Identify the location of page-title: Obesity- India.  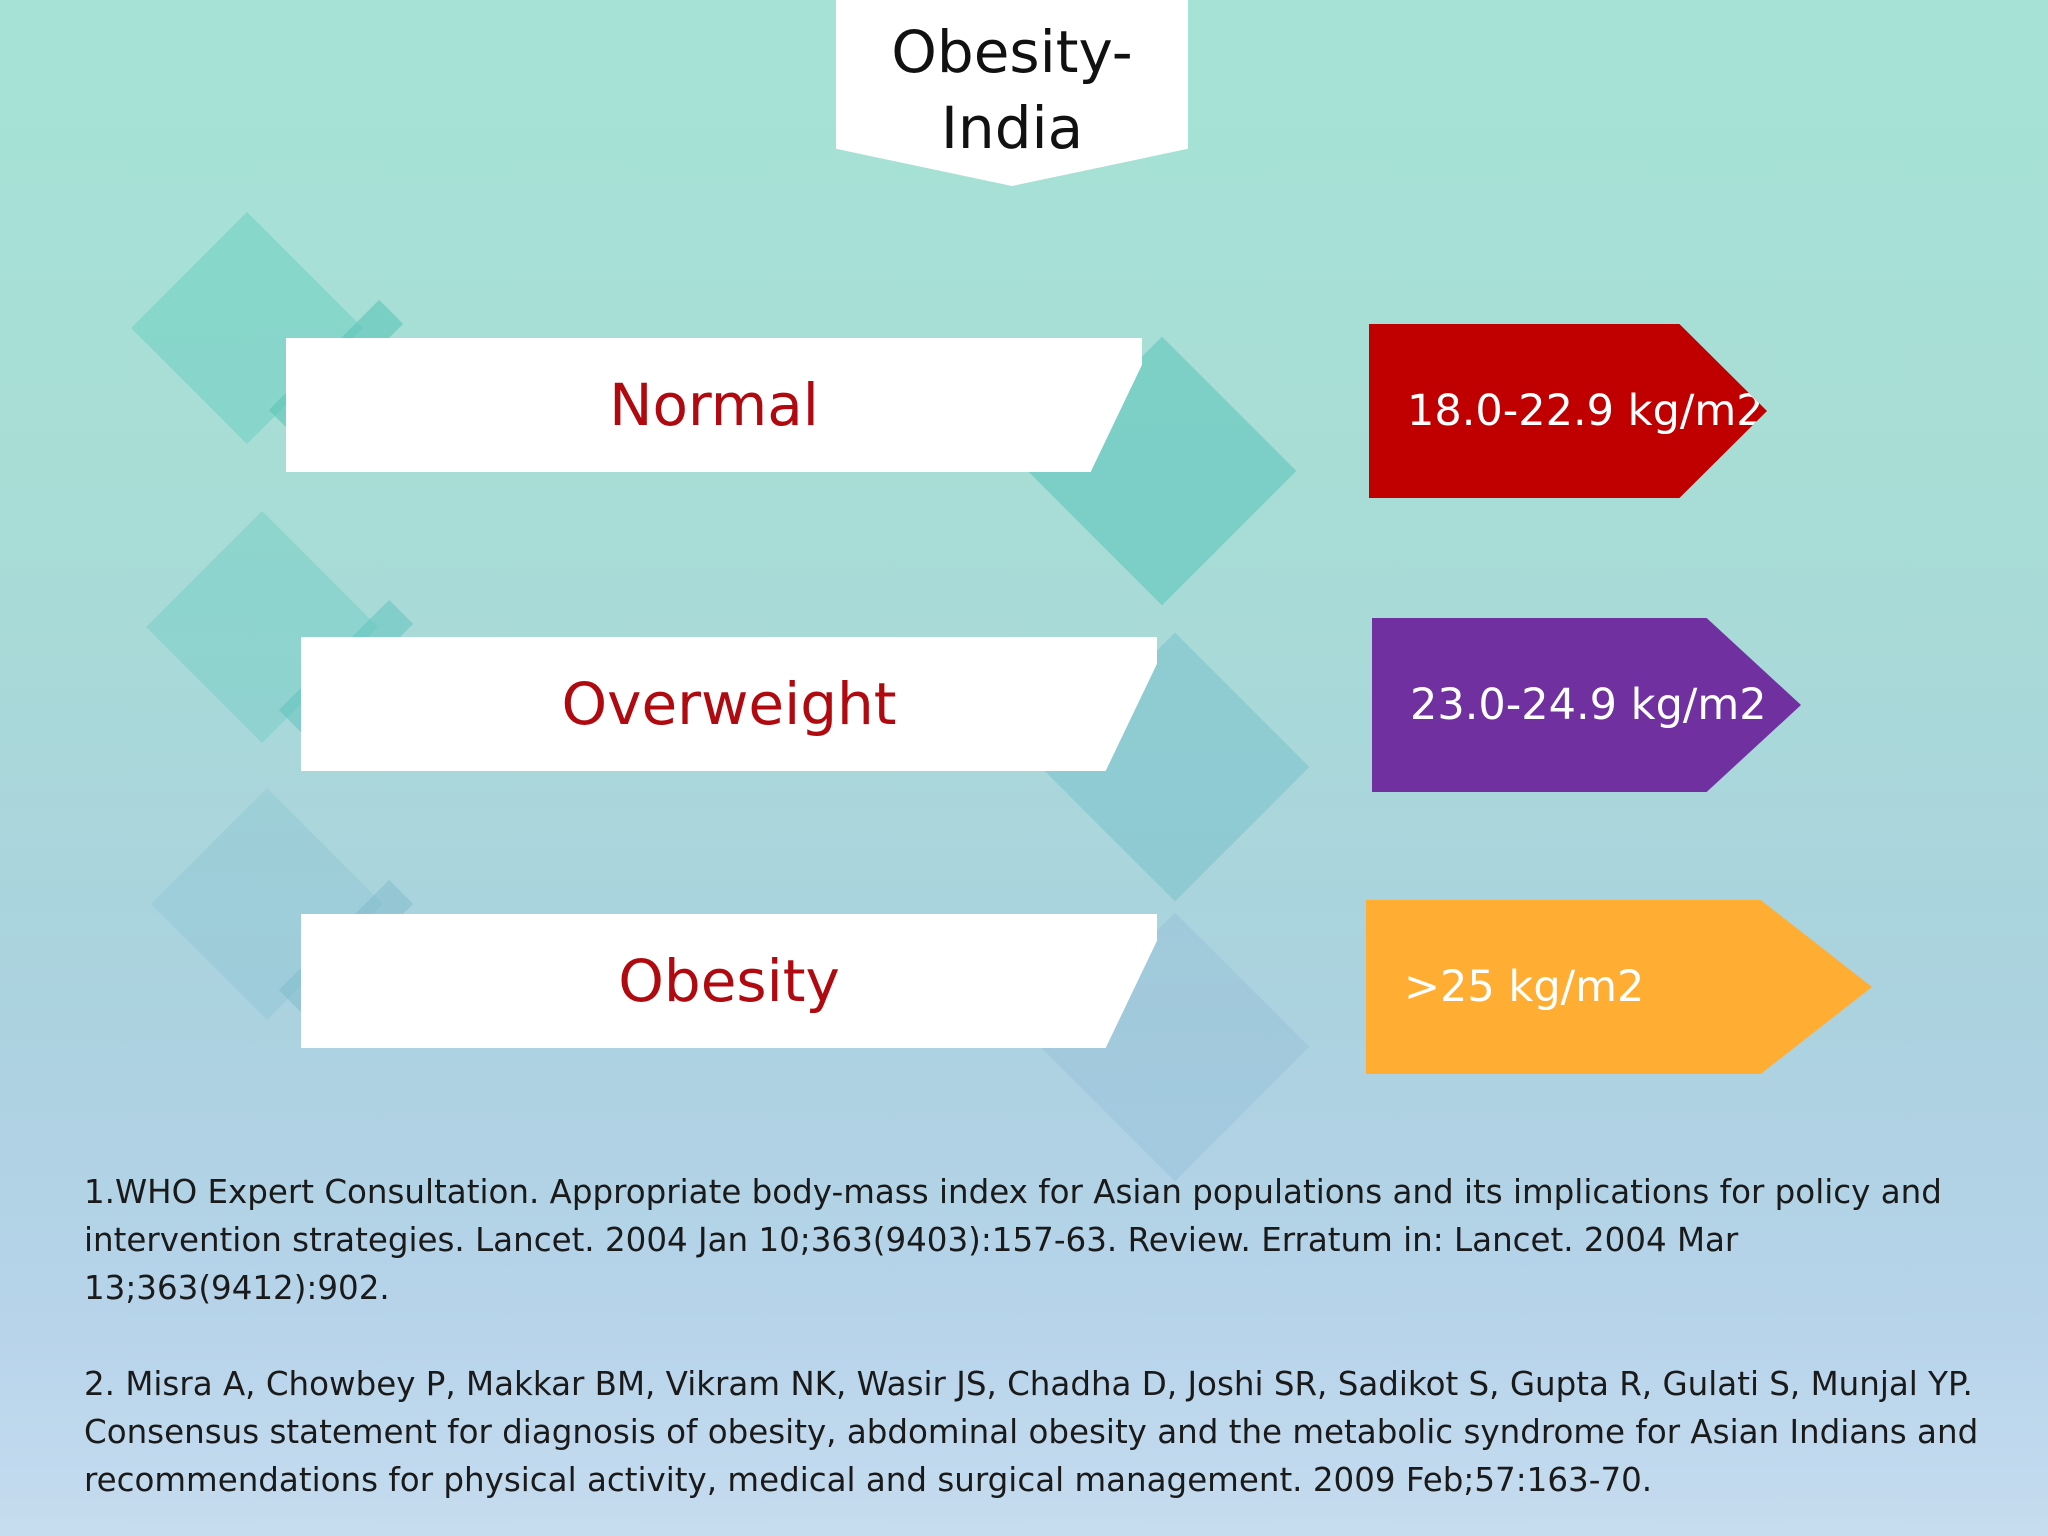
(1012, 90).